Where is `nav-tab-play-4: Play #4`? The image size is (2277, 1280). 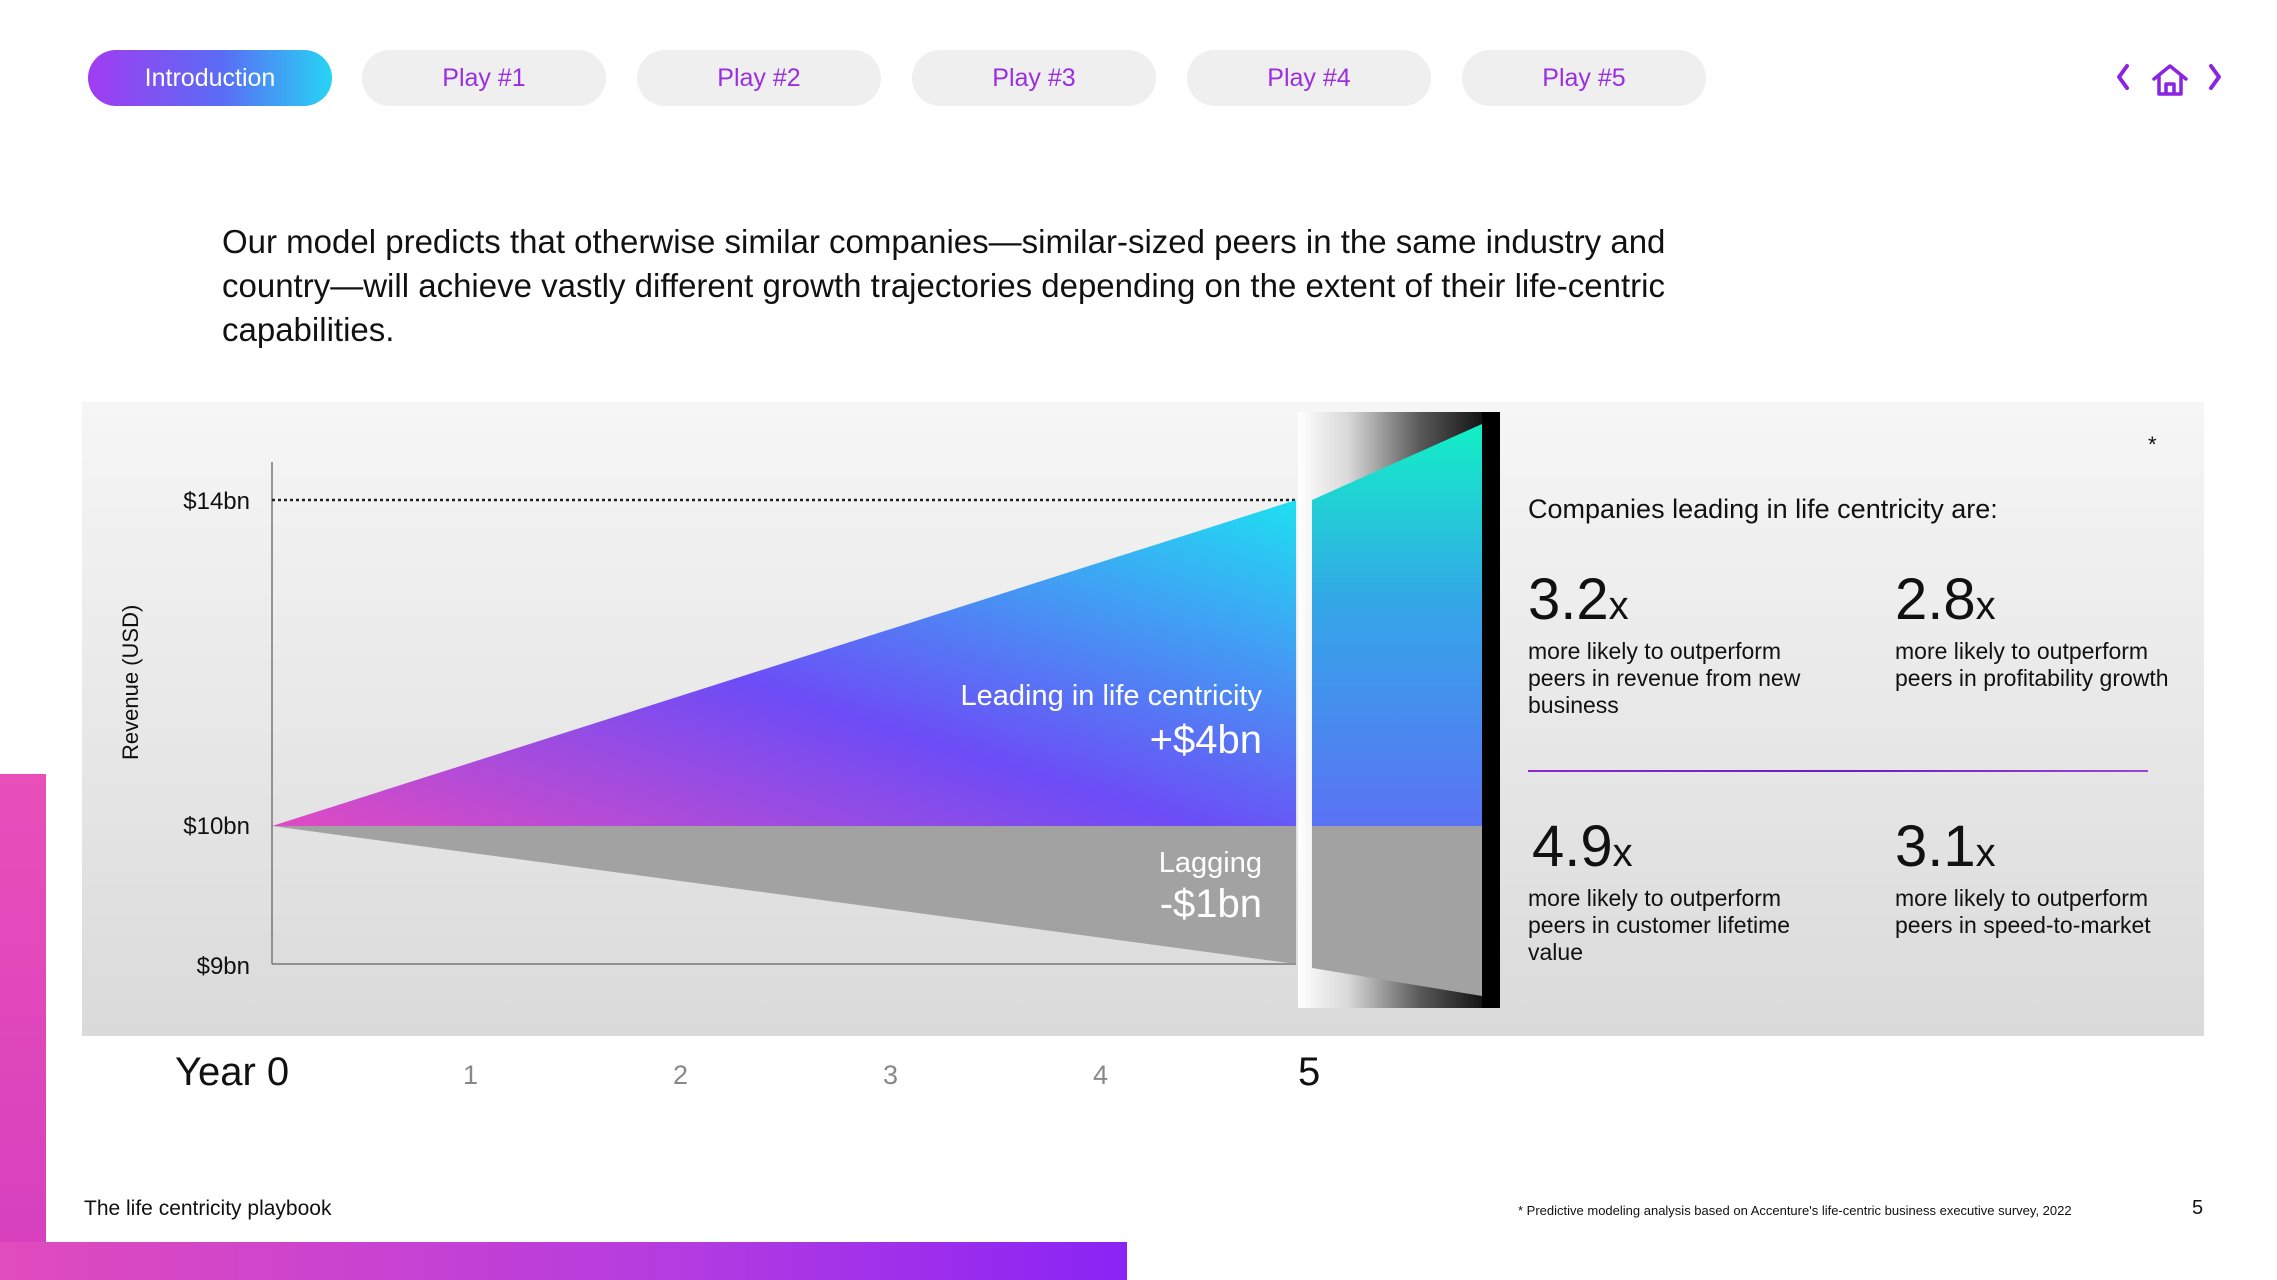
nav-tab-play-4: Play #4 is located at coordinates (1309, 78).